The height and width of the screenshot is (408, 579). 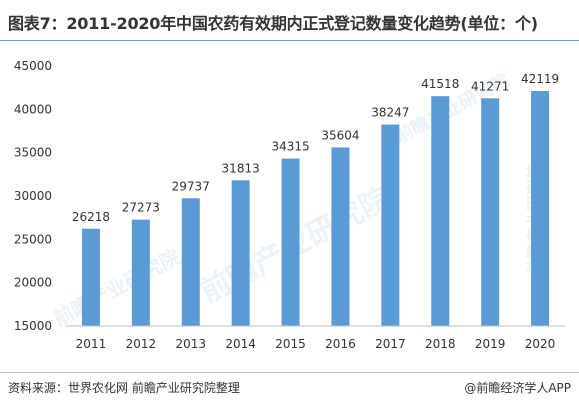 I want to click on data-label: 27273, so click(x=141, y=208).